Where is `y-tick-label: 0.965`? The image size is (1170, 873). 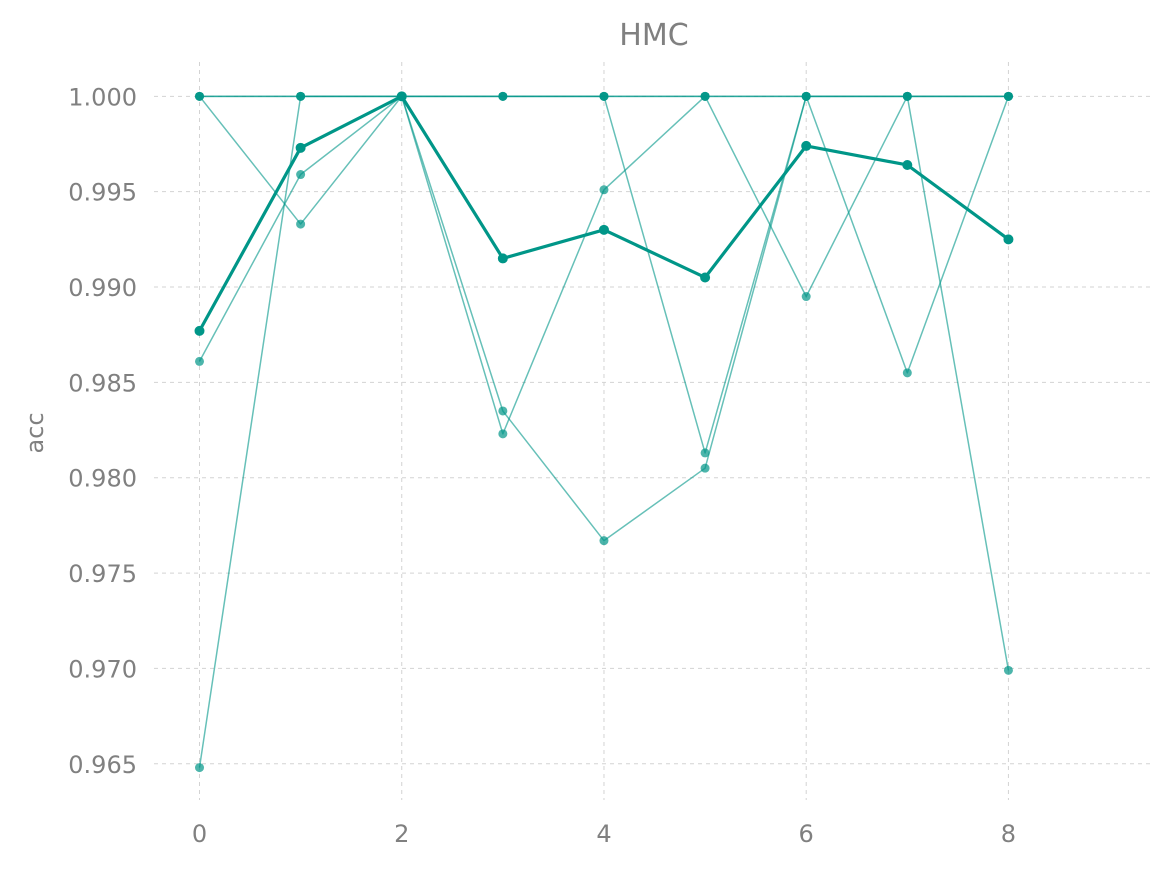 y-tick-label: 0.965 is located at coordinates (102, 765).